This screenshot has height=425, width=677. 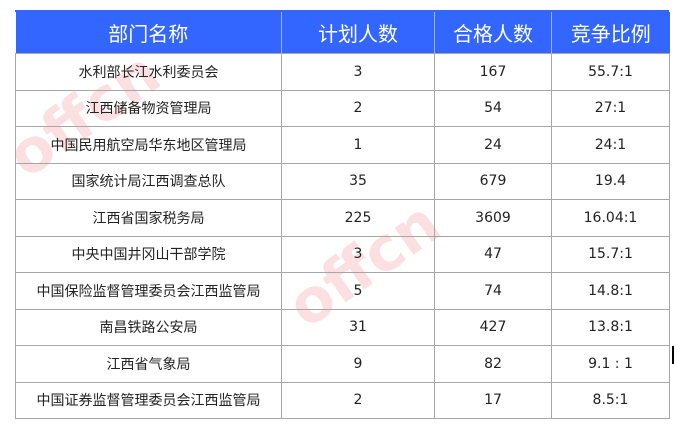 What do you see at coordinates (148, 291) in the screenshot?
I see `table-cell: 中国保险监督管理委员会江西监管局` at bounding box center [148, 291].